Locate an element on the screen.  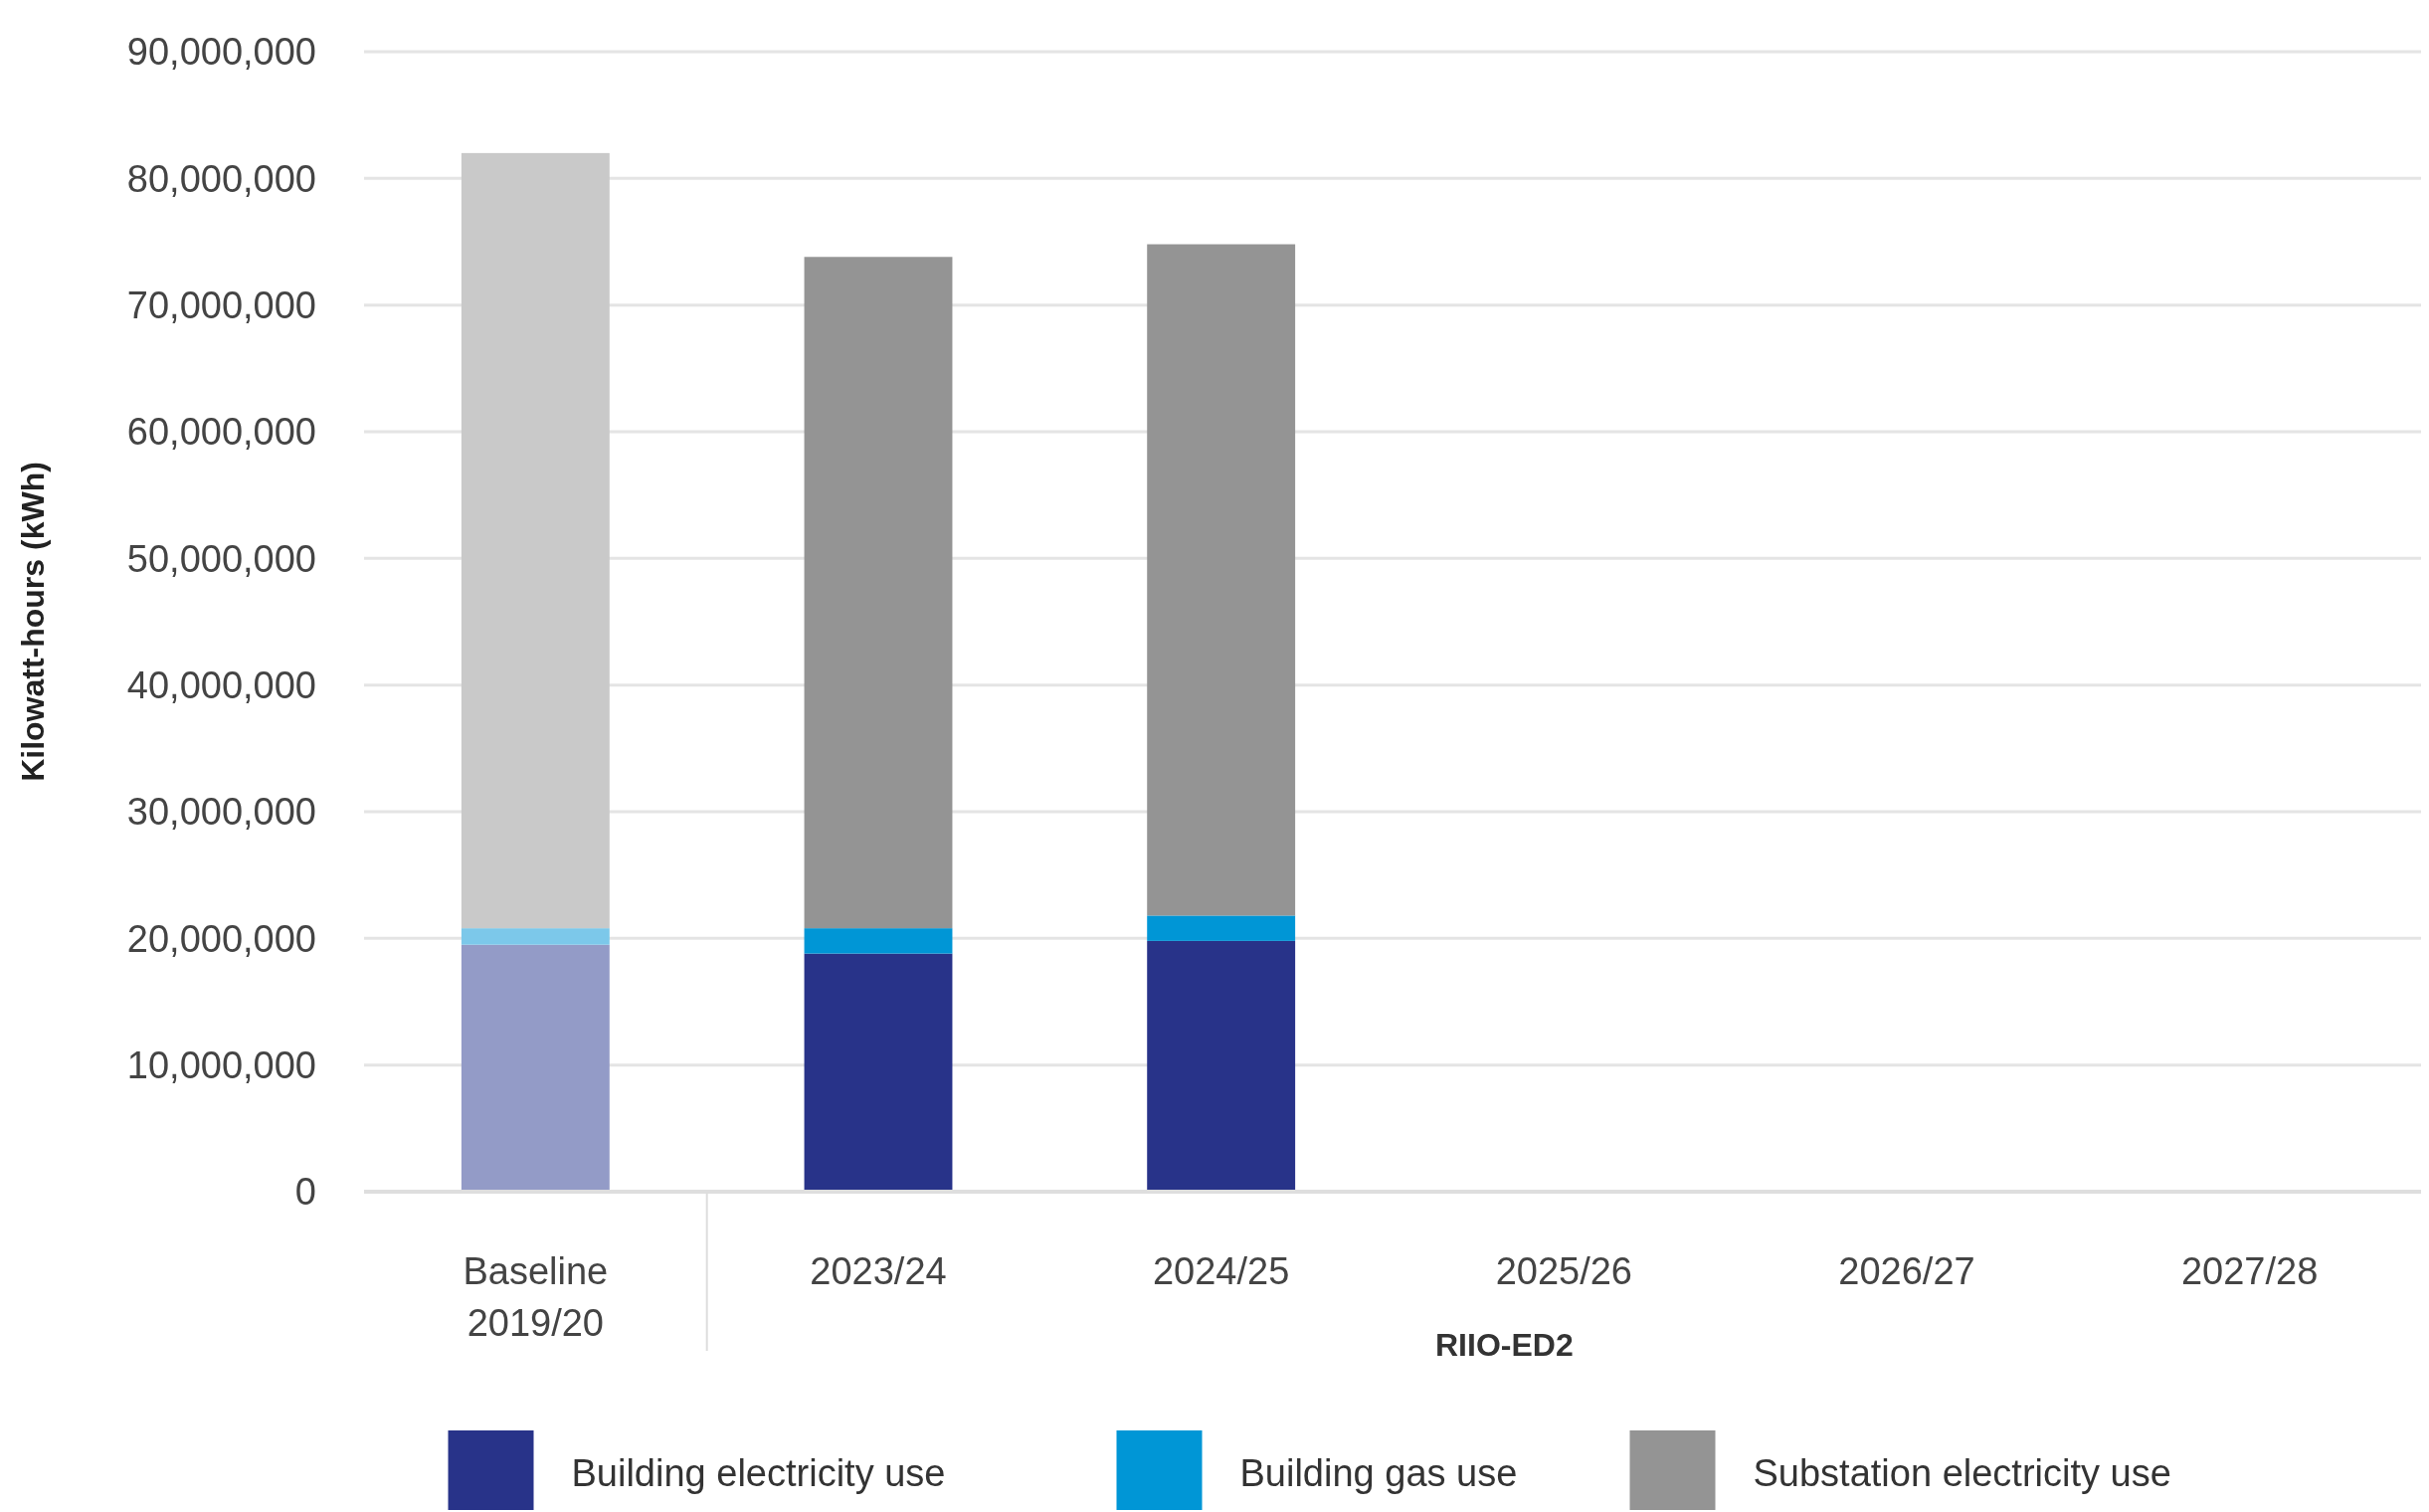
x-tick-label: Baseline 2019/20 is located at coordinates (536, 1297).